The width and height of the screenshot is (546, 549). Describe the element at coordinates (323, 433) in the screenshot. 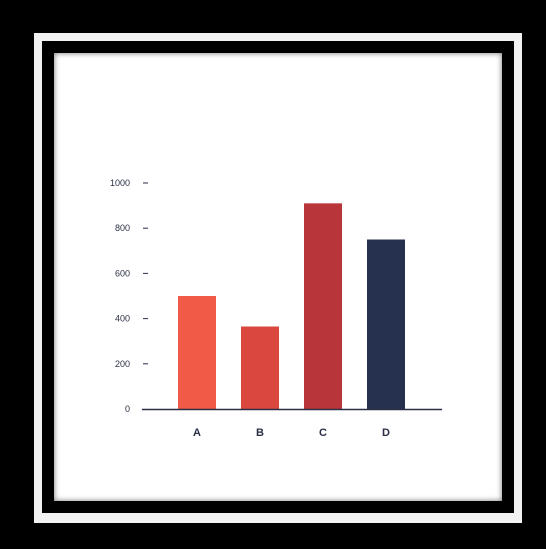

I see `x-tick-label-c: C` at that location.